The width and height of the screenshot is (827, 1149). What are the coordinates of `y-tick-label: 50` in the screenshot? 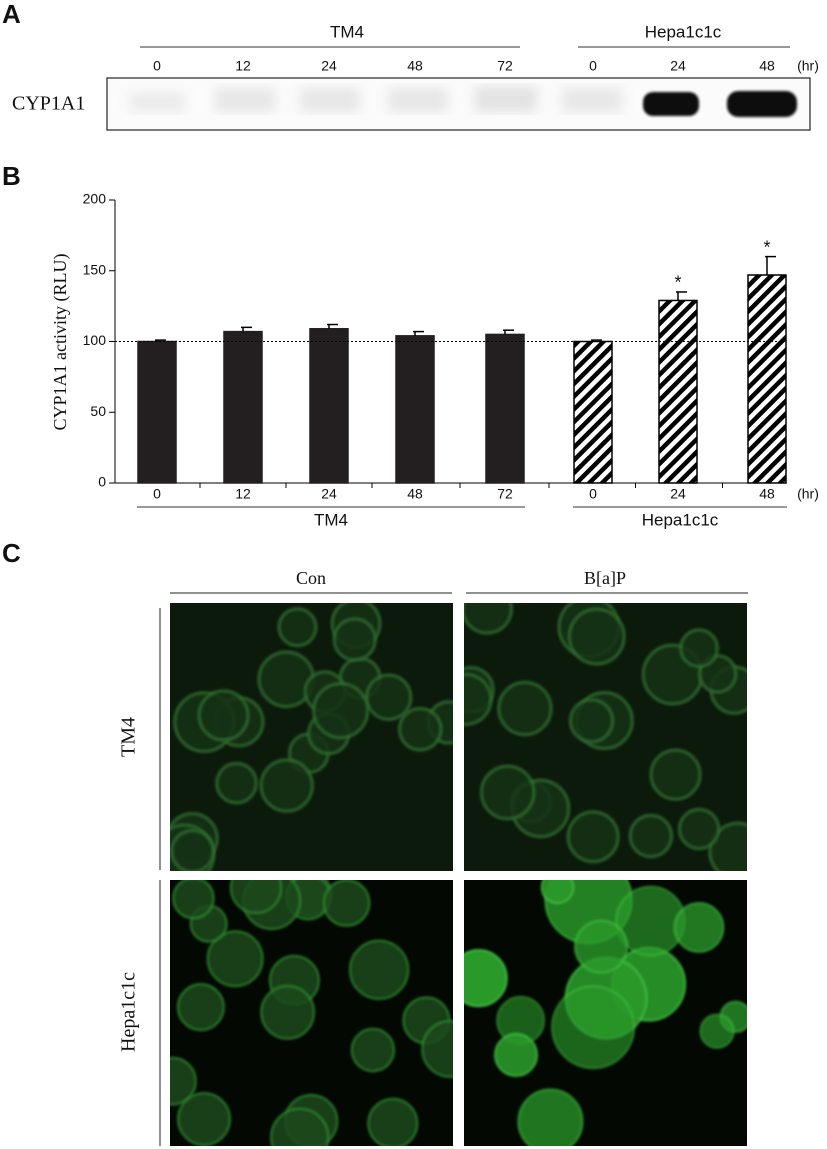 It's located at (98, 411).